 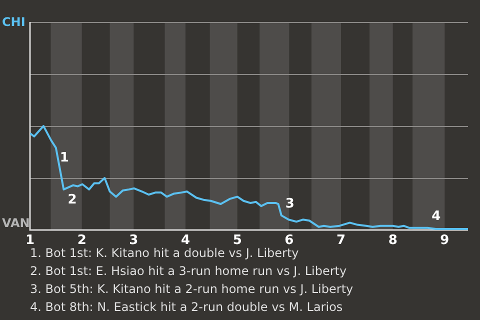 What do you see at coordinates (289, 204) in the screenshot?
I see `annotation: 3` at bounding box center [289, 204].